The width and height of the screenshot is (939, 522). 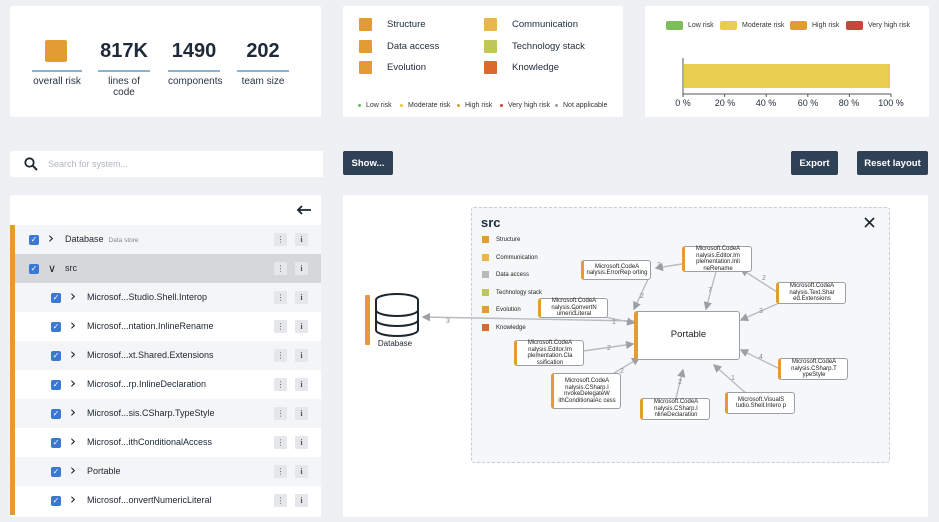 What do you see at coordinates (504, 327) in the screenshot?
I see `graph-legend-knowledge: Knowledge` at bounding box center [504, 327].